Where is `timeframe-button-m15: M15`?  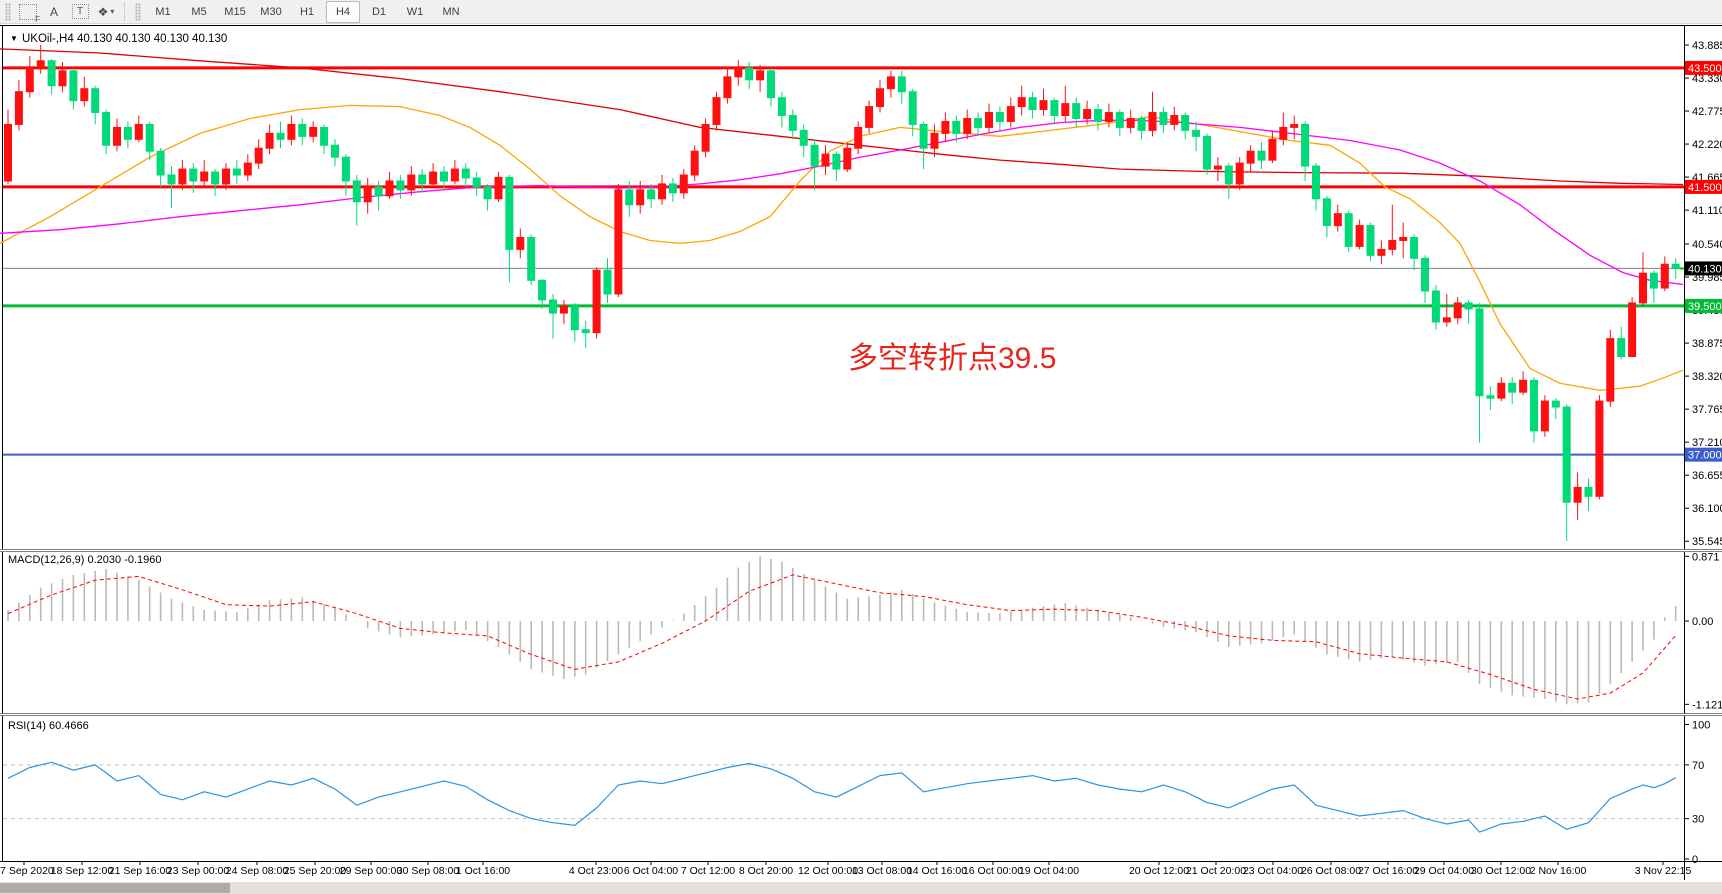
timeframe-button-m15: M15 is located at coordinates (235, 11).